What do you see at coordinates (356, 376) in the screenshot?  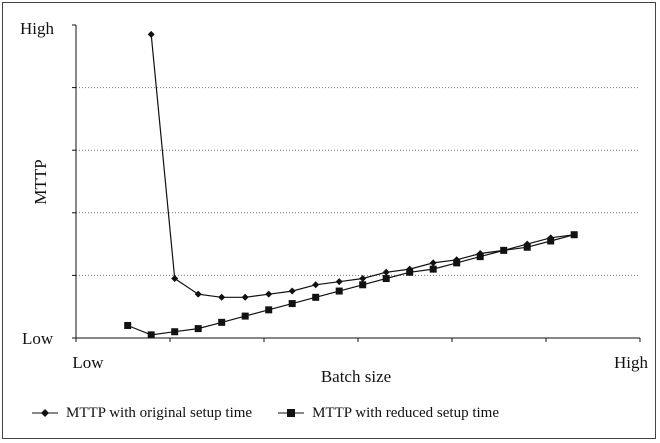 I see `x-axis-label: Batch size` at bounding box center [356, 376].